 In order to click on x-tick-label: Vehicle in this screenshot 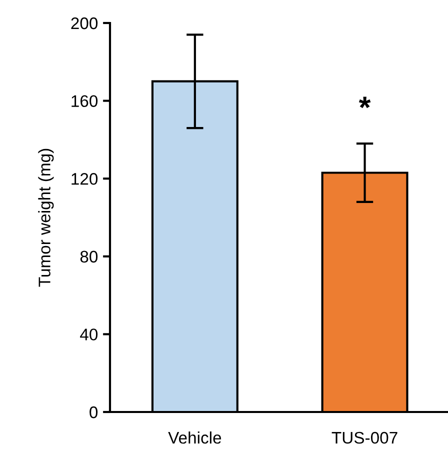, I will do `click(195, 437)`.